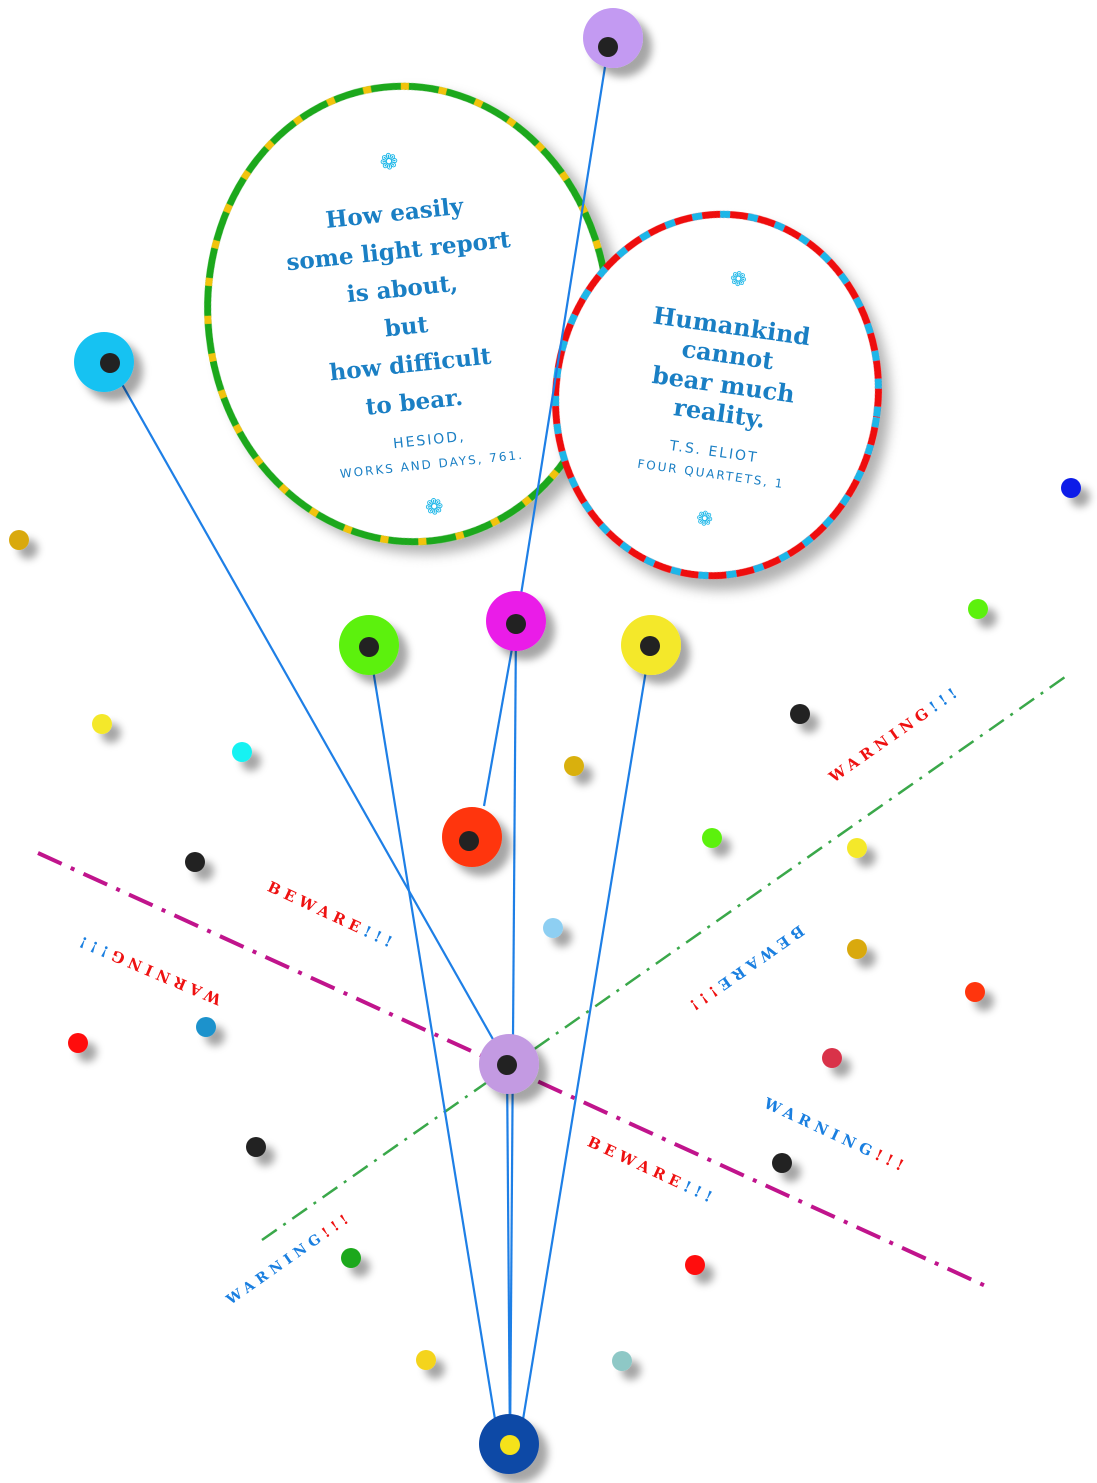 This screenshot has width=1097, height=1483. I want to click on right-quote-balloon, so click(717, 395).